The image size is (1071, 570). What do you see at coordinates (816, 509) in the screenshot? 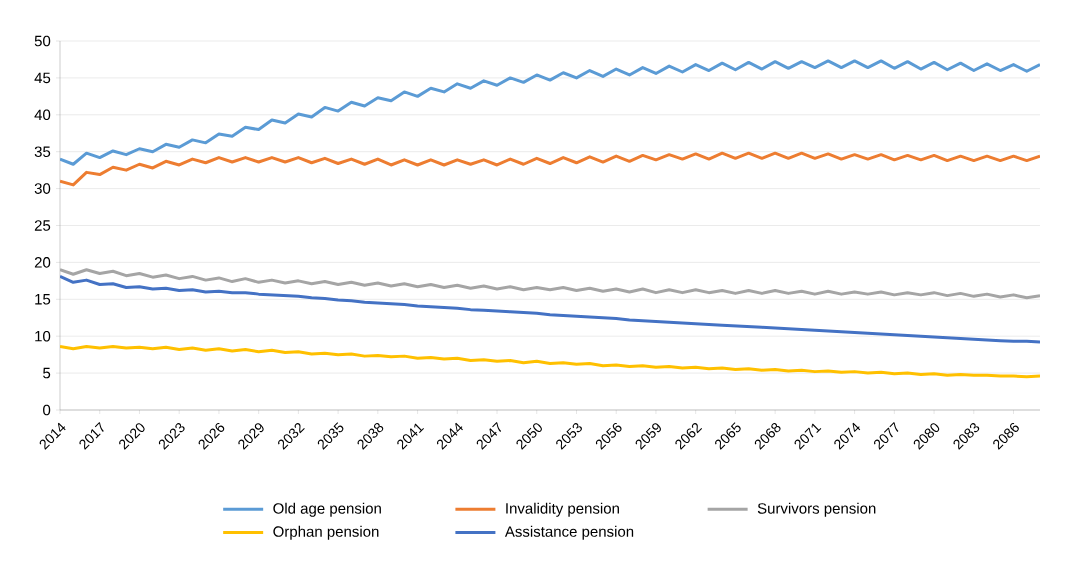
I see `legend-label: Survivors pension` at bounding box center [816, 509].